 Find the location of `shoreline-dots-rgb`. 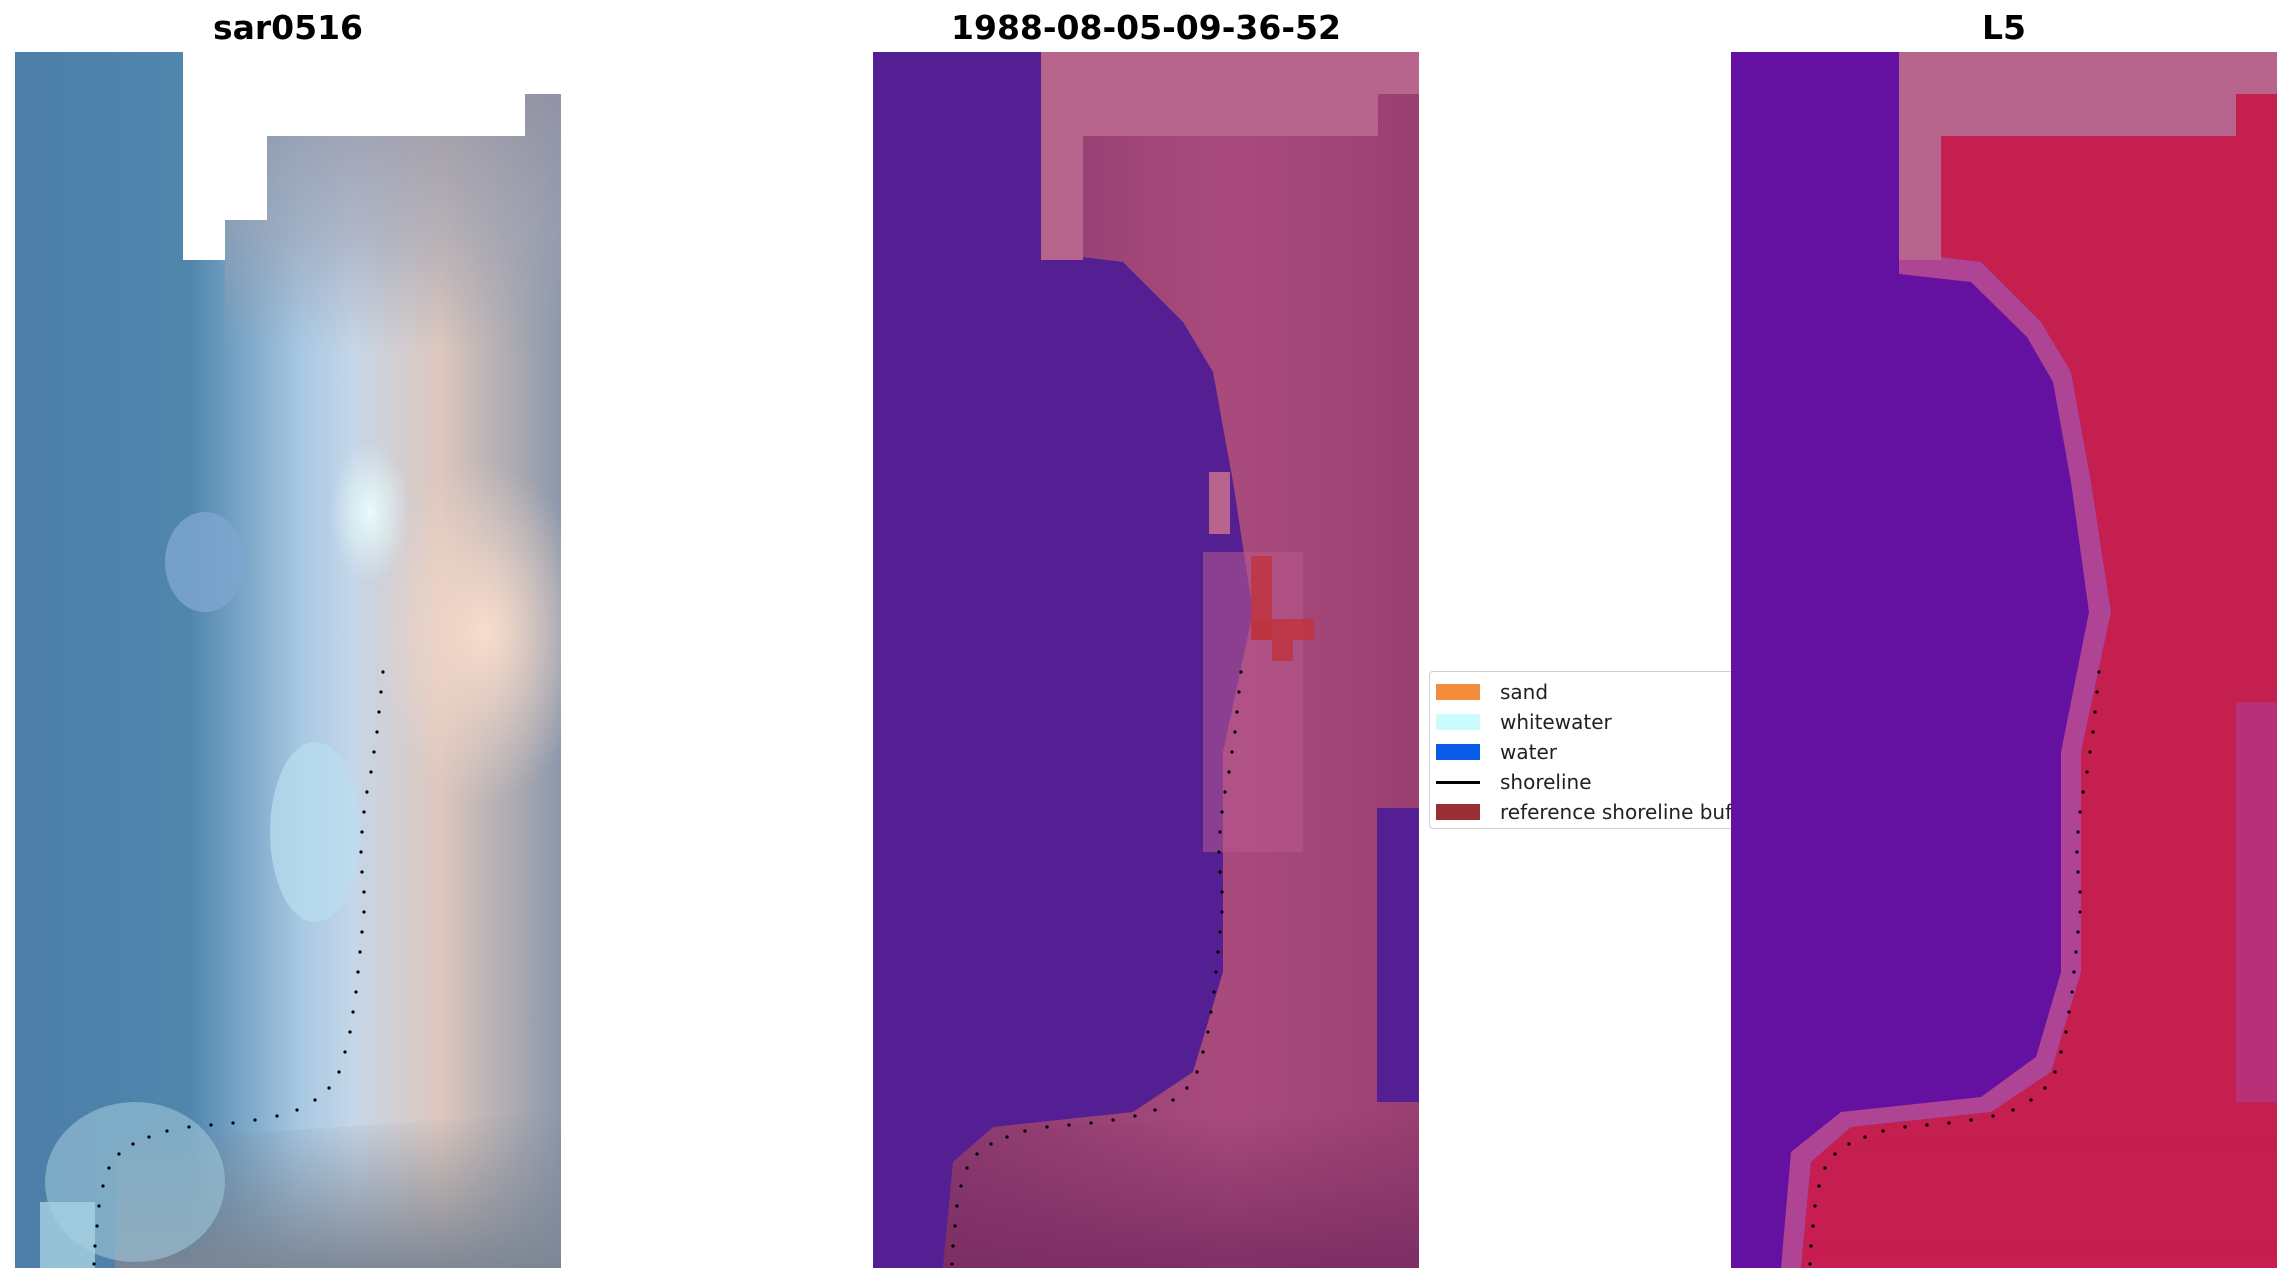

shoreline-dots-rgb is located at coordinates (238, 968).